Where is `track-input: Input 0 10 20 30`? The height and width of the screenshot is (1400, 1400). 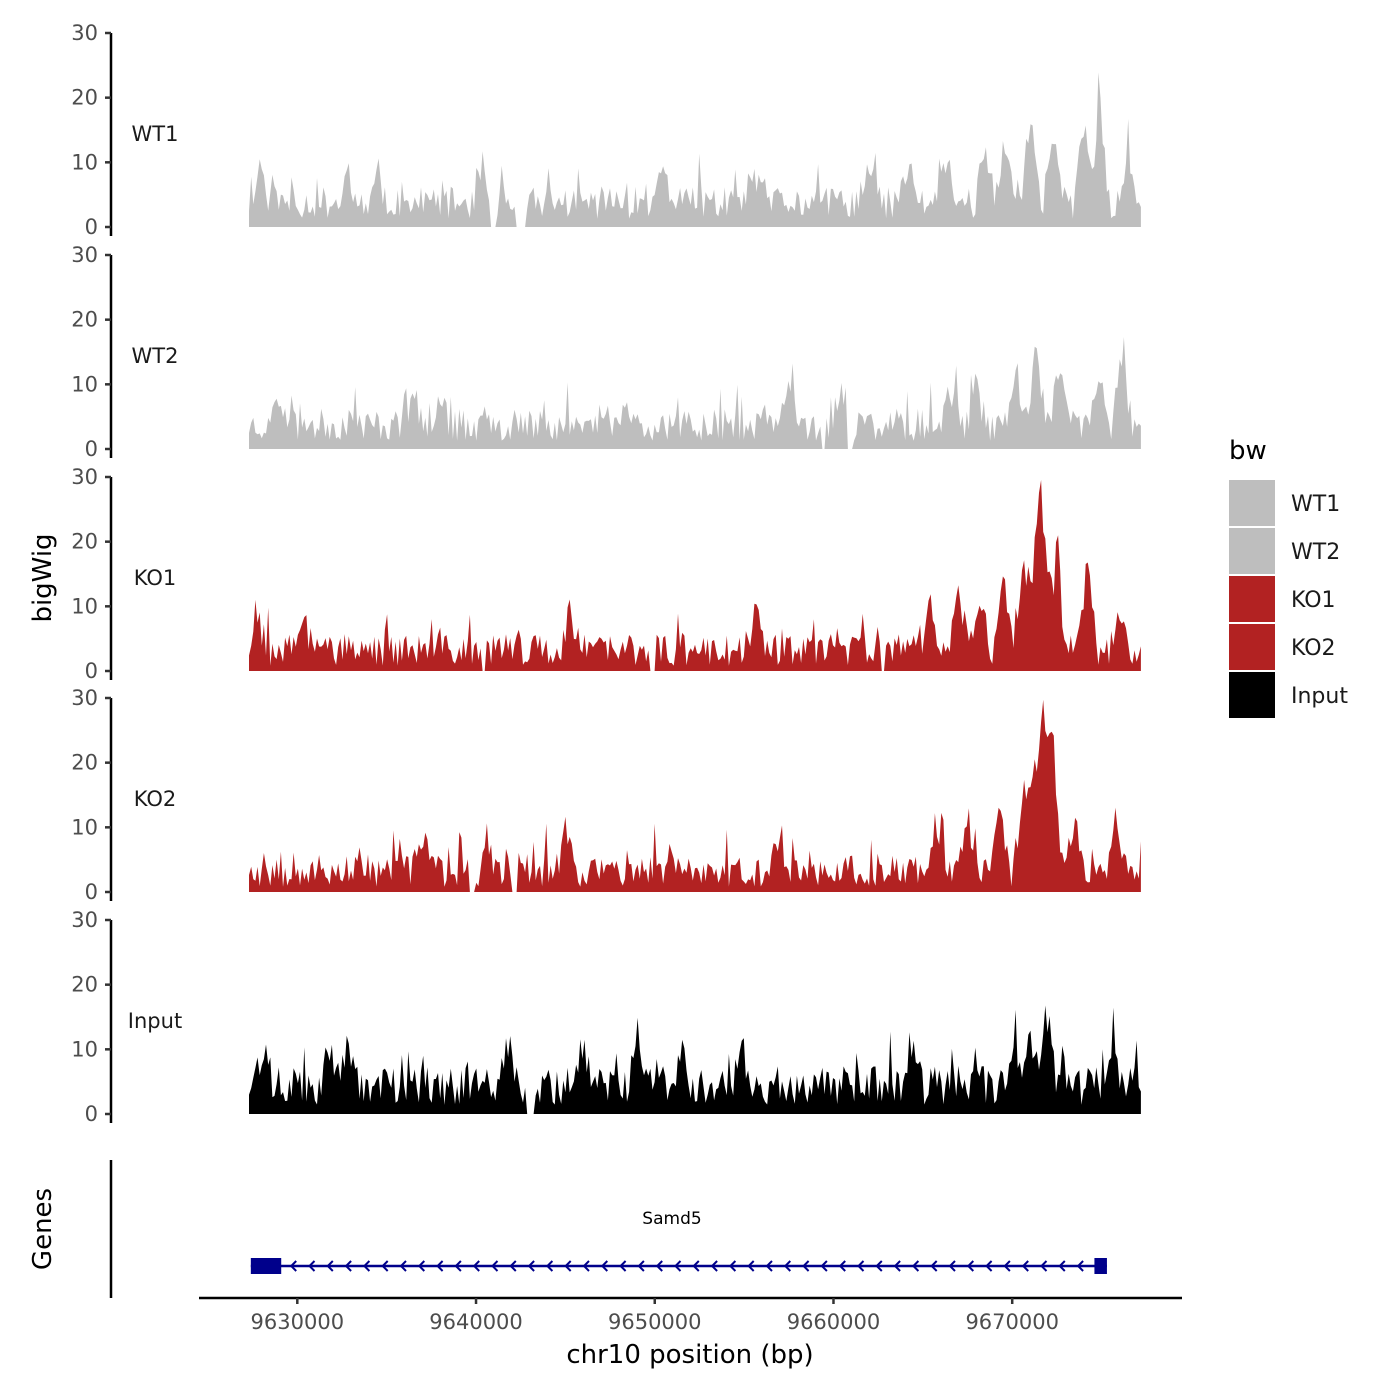 track-input: Input 0 10 20 30 is located at coordinates (606, 1017).